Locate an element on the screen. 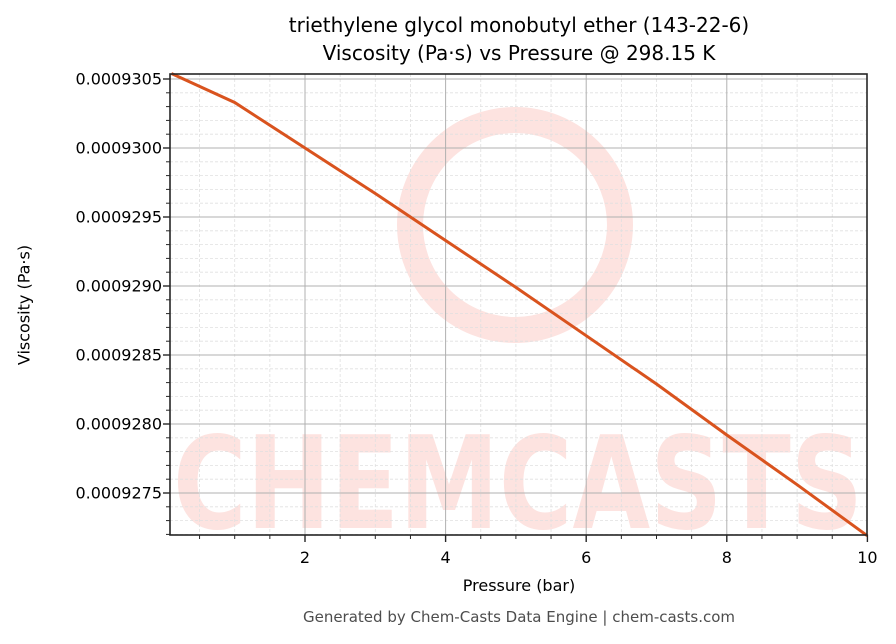 The height and width of the screenshot is (644, 896). y-tick-label: 0.0009285 is located at coordinates (118, 355).